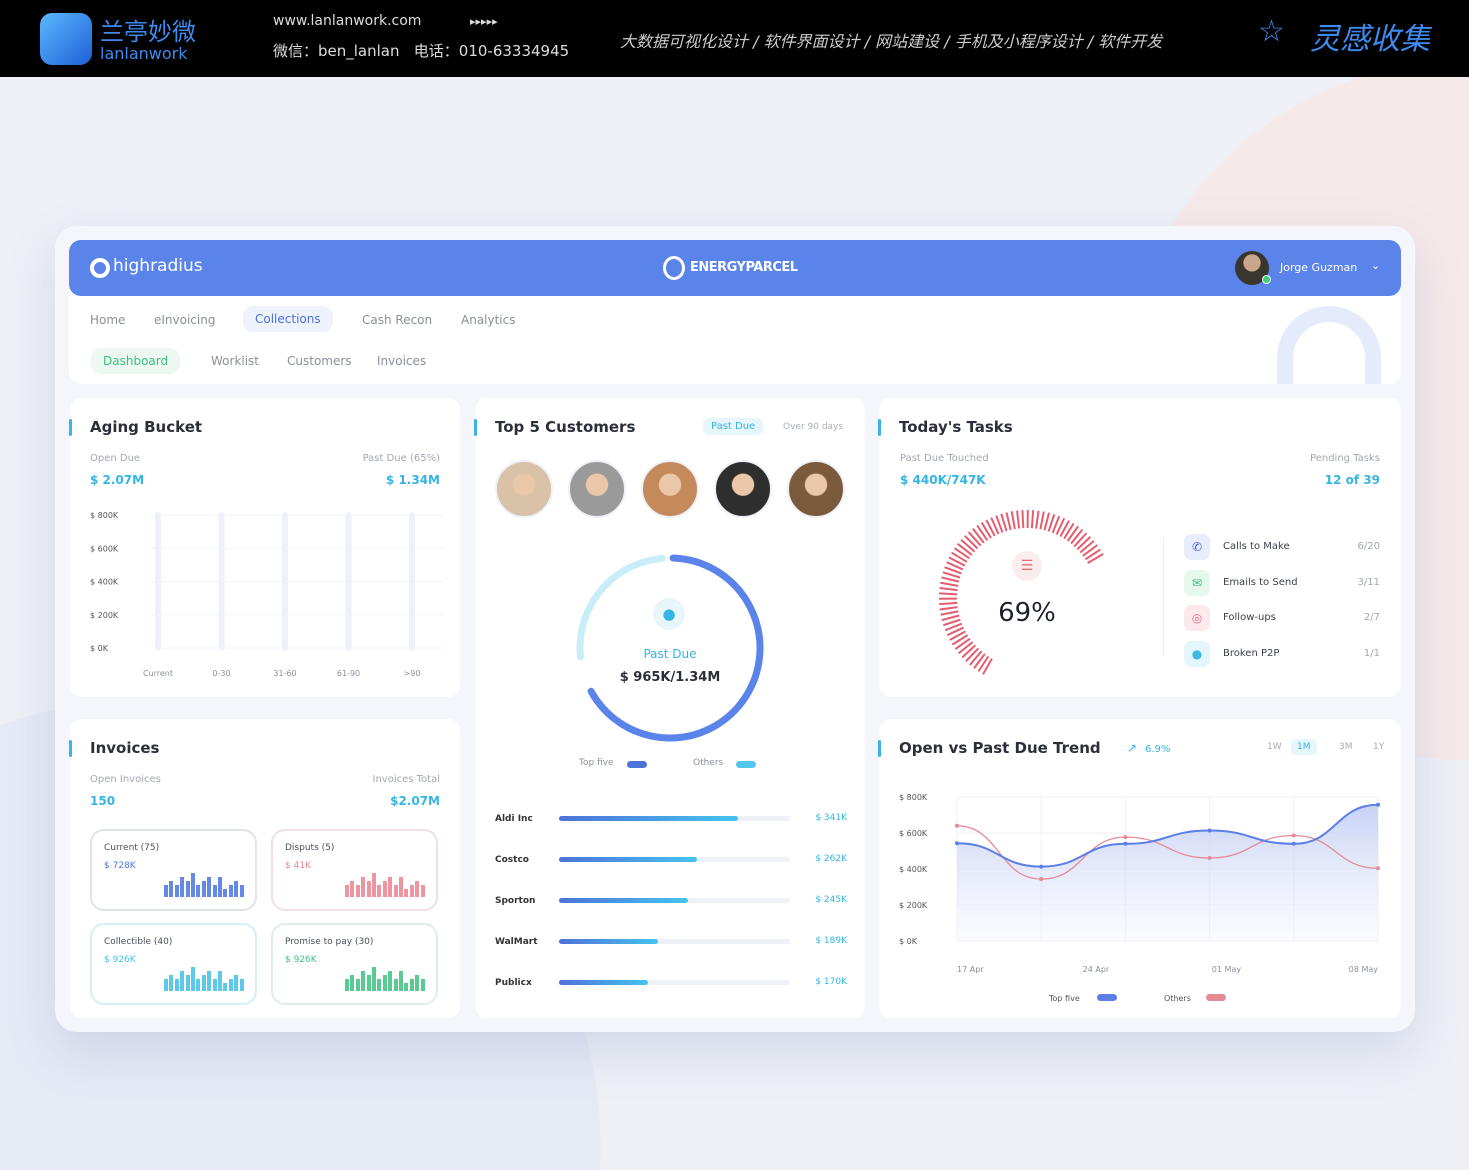 This screenshot has height=1170, width=1469. I want to click on chevron-down-icon: ⌄, so click(1376, 265).